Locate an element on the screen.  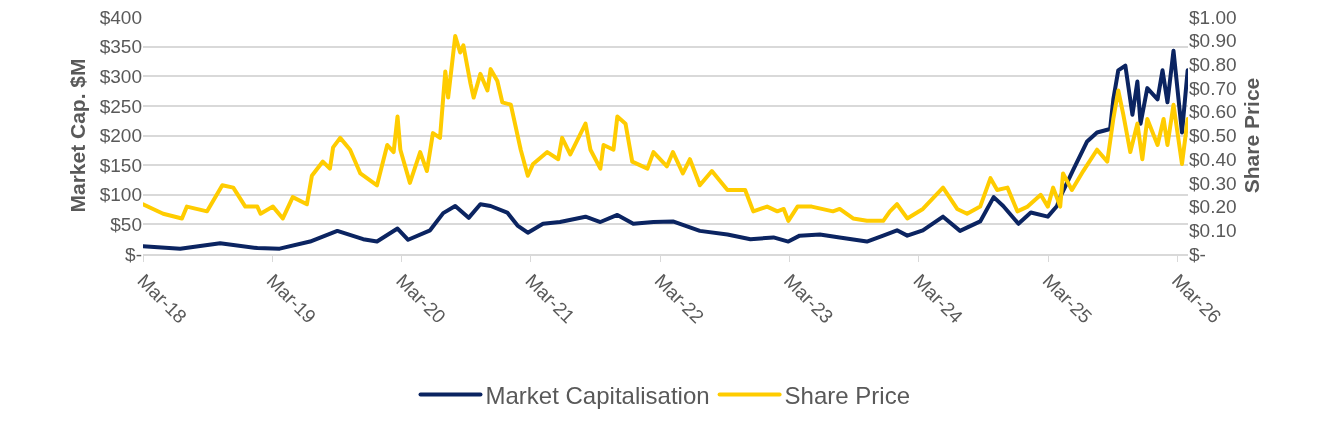
y-tick-label: $- is located at coordinates (133, 254).